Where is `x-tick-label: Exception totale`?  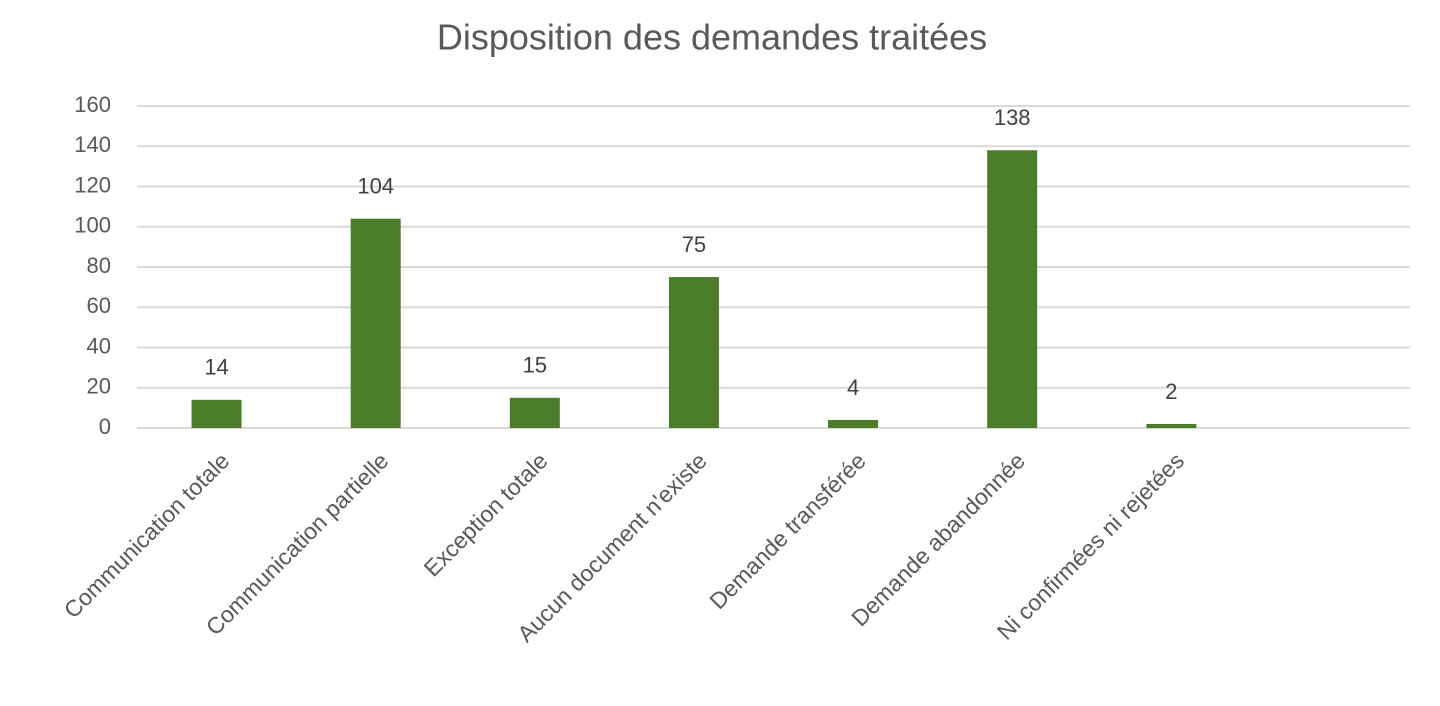 x-tick-label: Exception totale is located at coordinates (486, 514).